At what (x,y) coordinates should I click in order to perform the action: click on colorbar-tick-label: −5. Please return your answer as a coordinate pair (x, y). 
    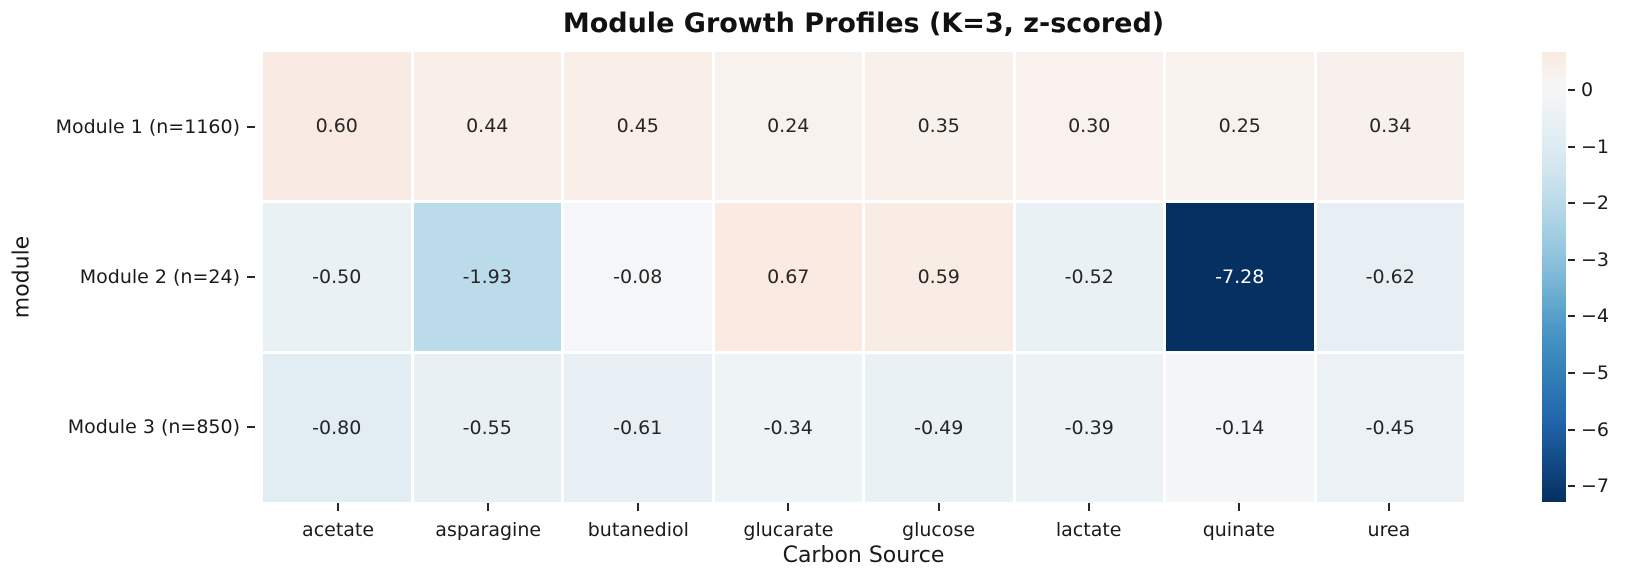
    Looking at the image, I should click on (1595, 372).